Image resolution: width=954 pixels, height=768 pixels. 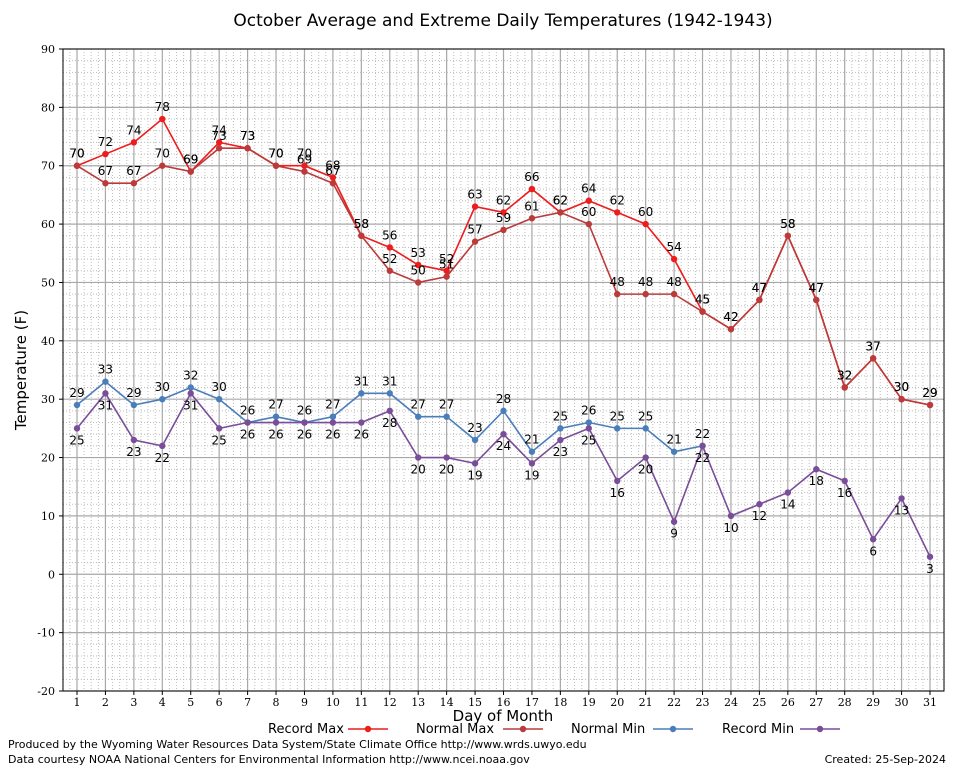 What do you see at coordinates (730, 317) in the screenshot?
I see `record-max-data-label: 42` at bounding box center [730, 317].